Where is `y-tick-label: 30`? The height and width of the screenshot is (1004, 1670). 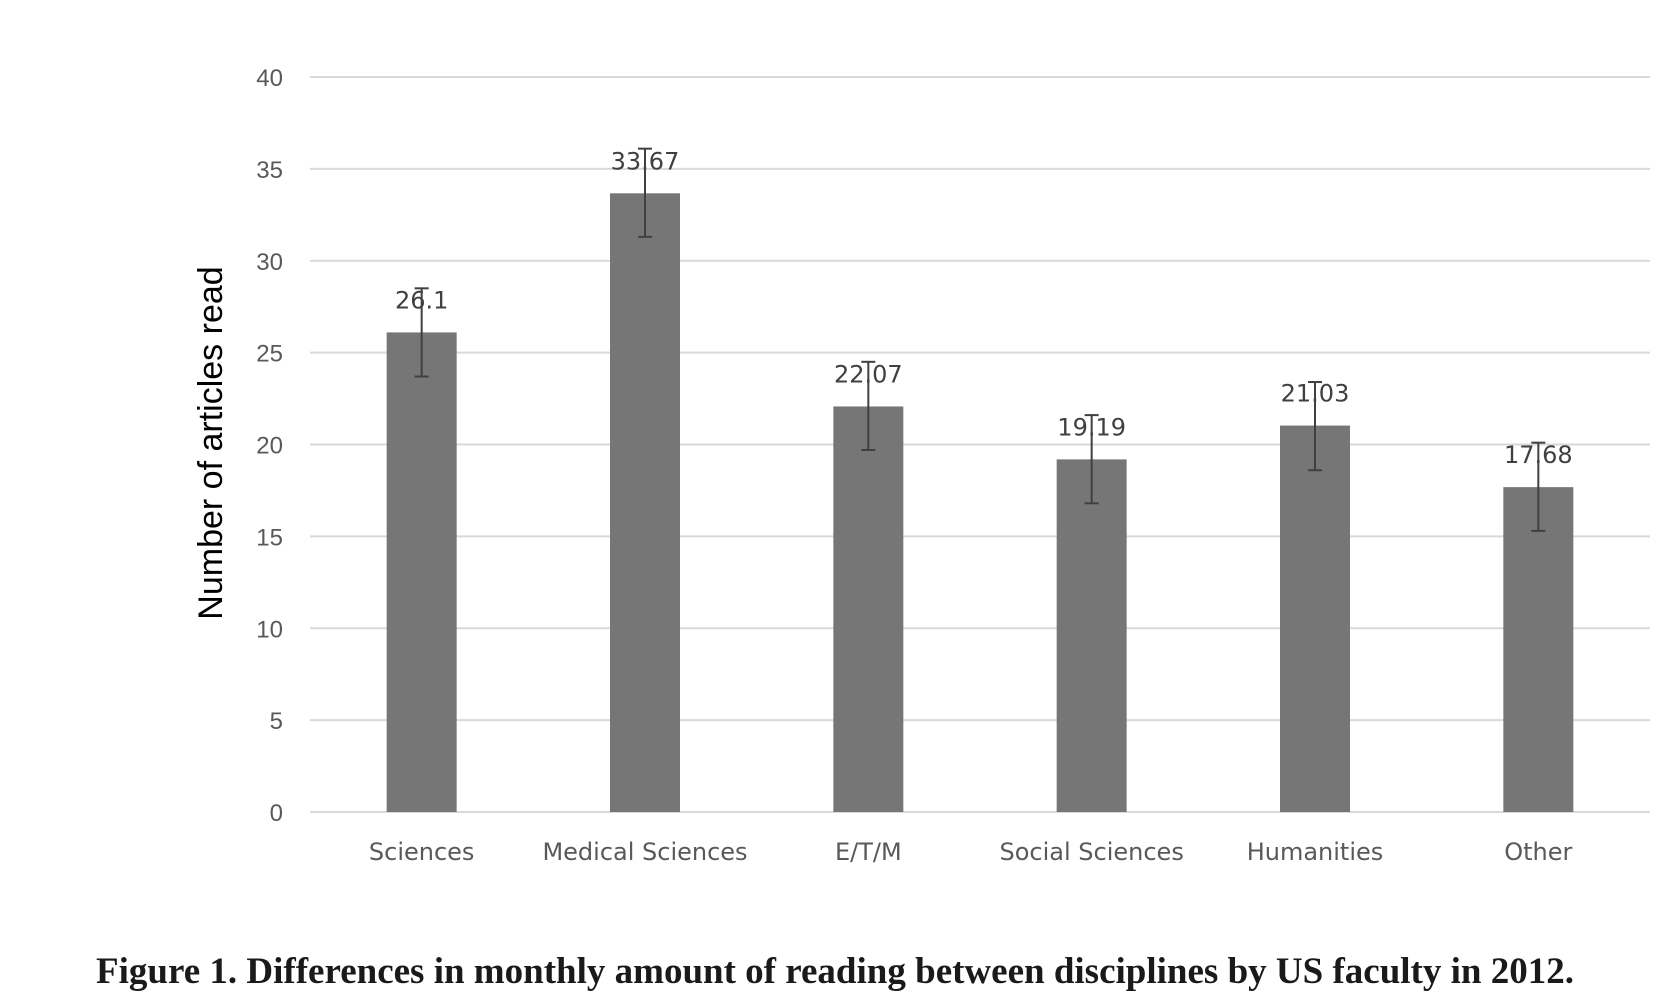
y-tick-label: 30 is located at coordinates (269, 262).